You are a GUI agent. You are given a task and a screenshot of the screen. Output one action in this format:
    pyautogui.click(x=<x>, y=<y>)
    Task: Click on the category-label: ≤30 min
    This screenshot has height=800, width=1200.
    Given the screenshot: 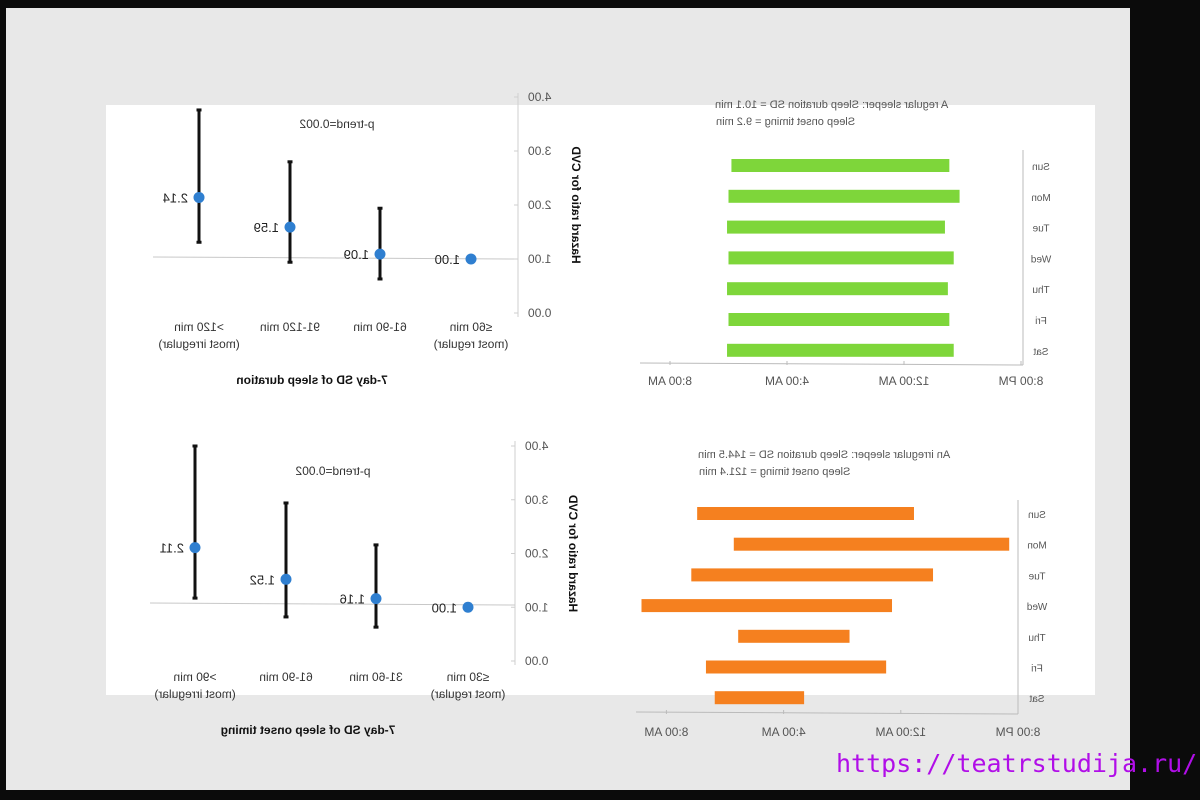 What is the action you would take?
    pyautogui.click(x=468, y=677)
    